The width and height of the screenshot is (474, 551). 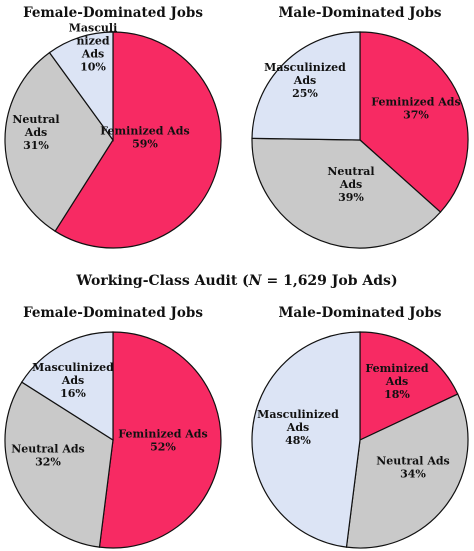 I want to click on slice-label-line: 16%, so click(x=73, y=393).